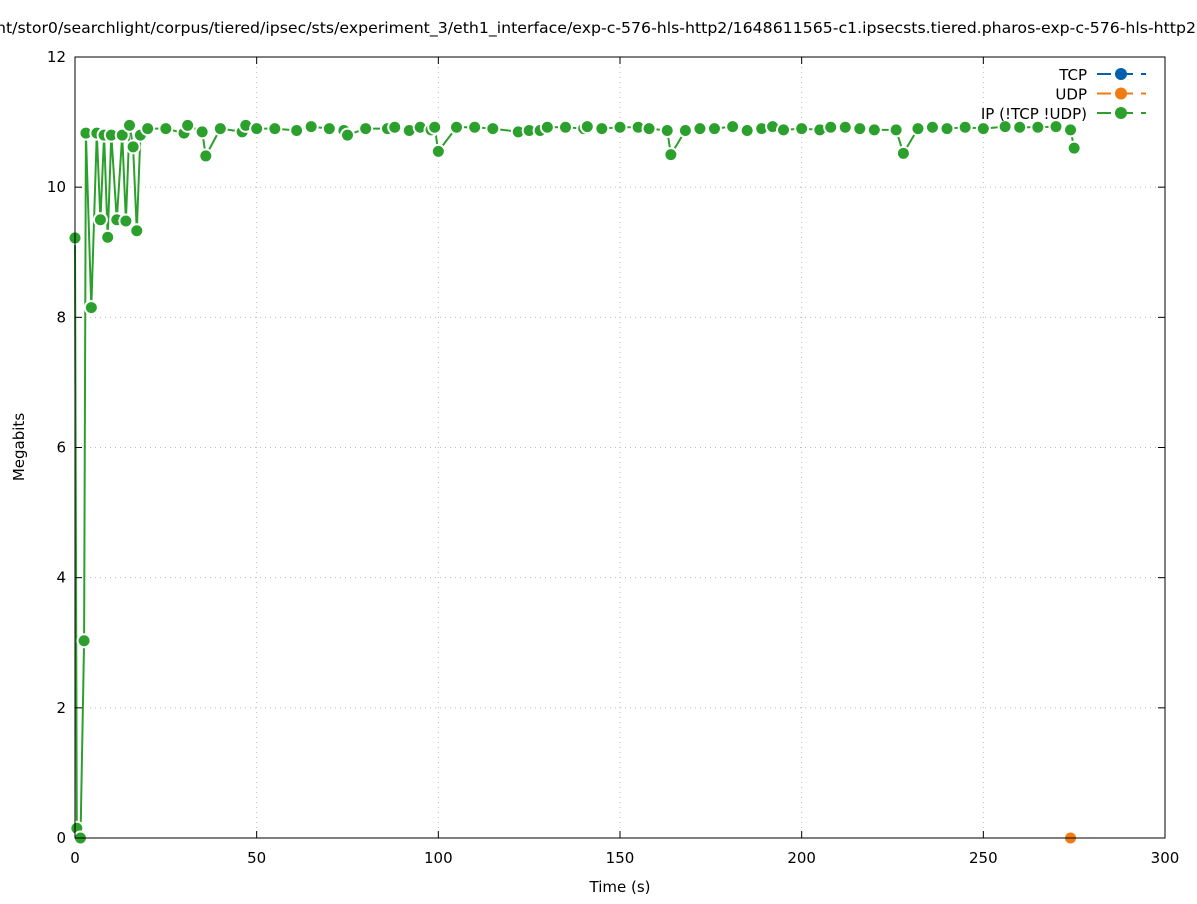  I want to click on x-axis-label: Time (s), so click(620, 887).